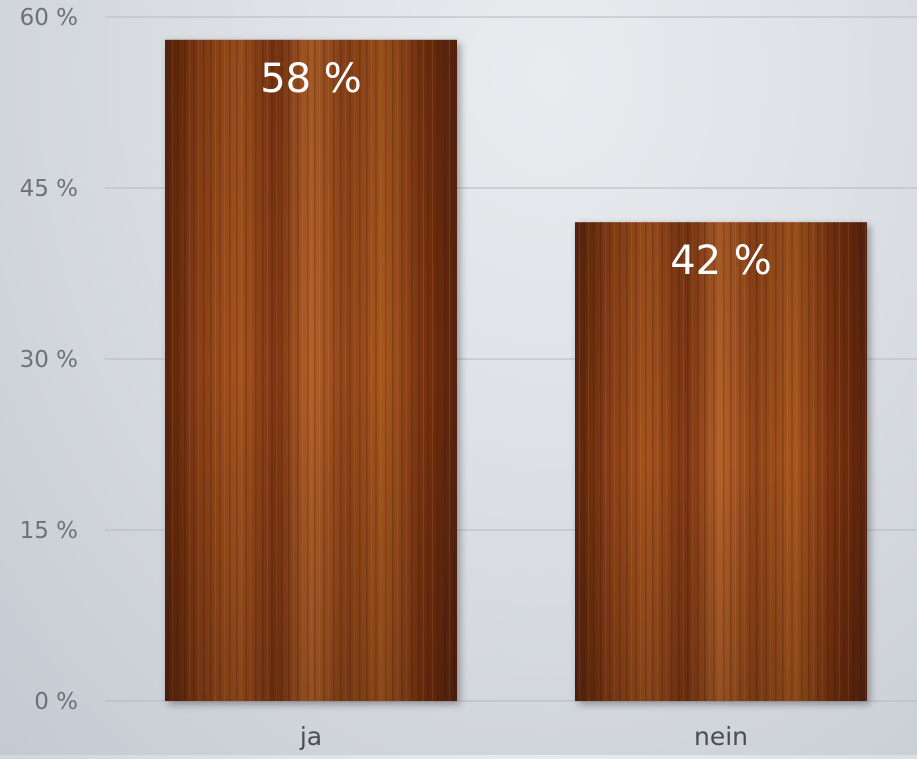  I want to click on y-tick-label: 30 %, so click(49, 360).